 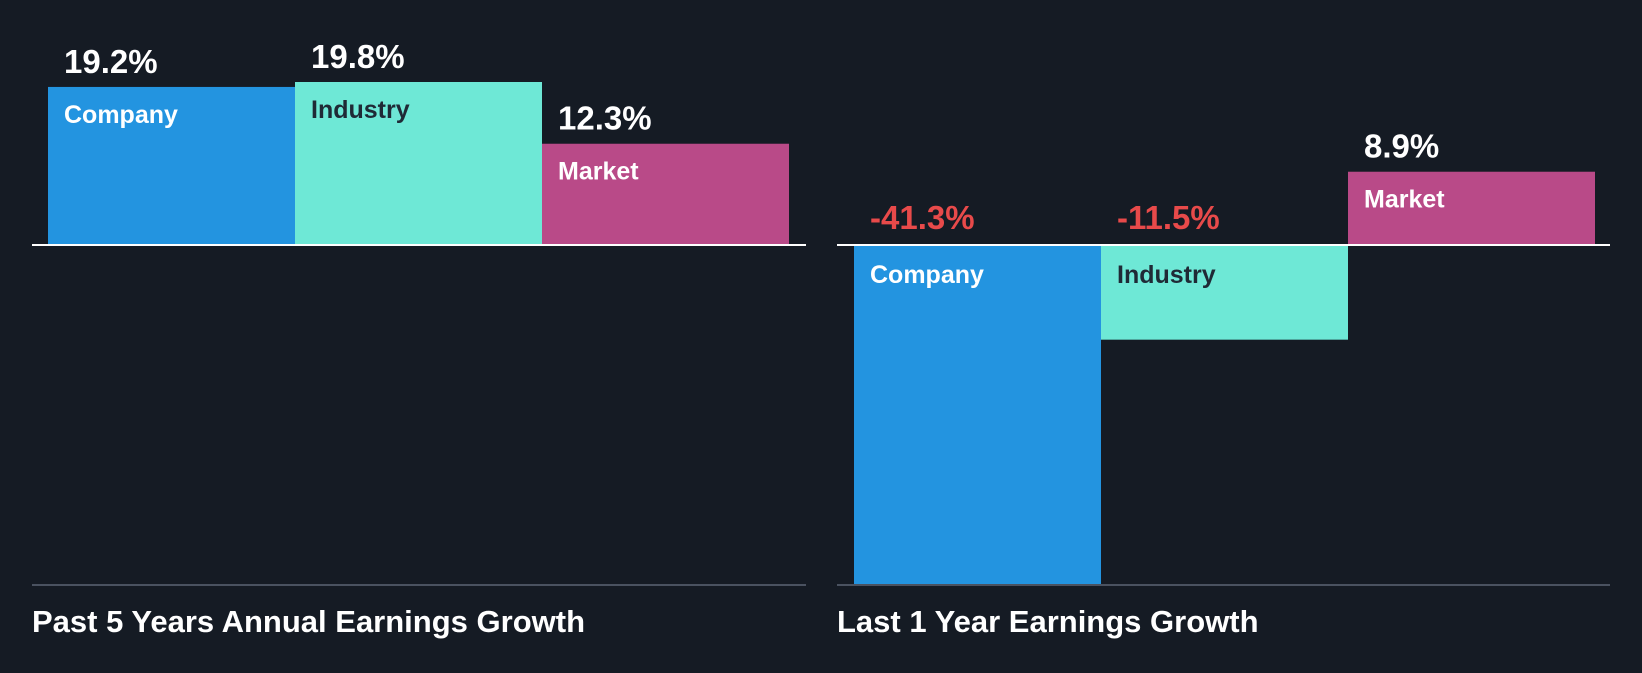 What do you see at coordinates (309, 621) in the screenshot?
I see `chart-title-past-5-years: Past 5 Years Annual Earnings Growth` at bounding box center [309, 621].